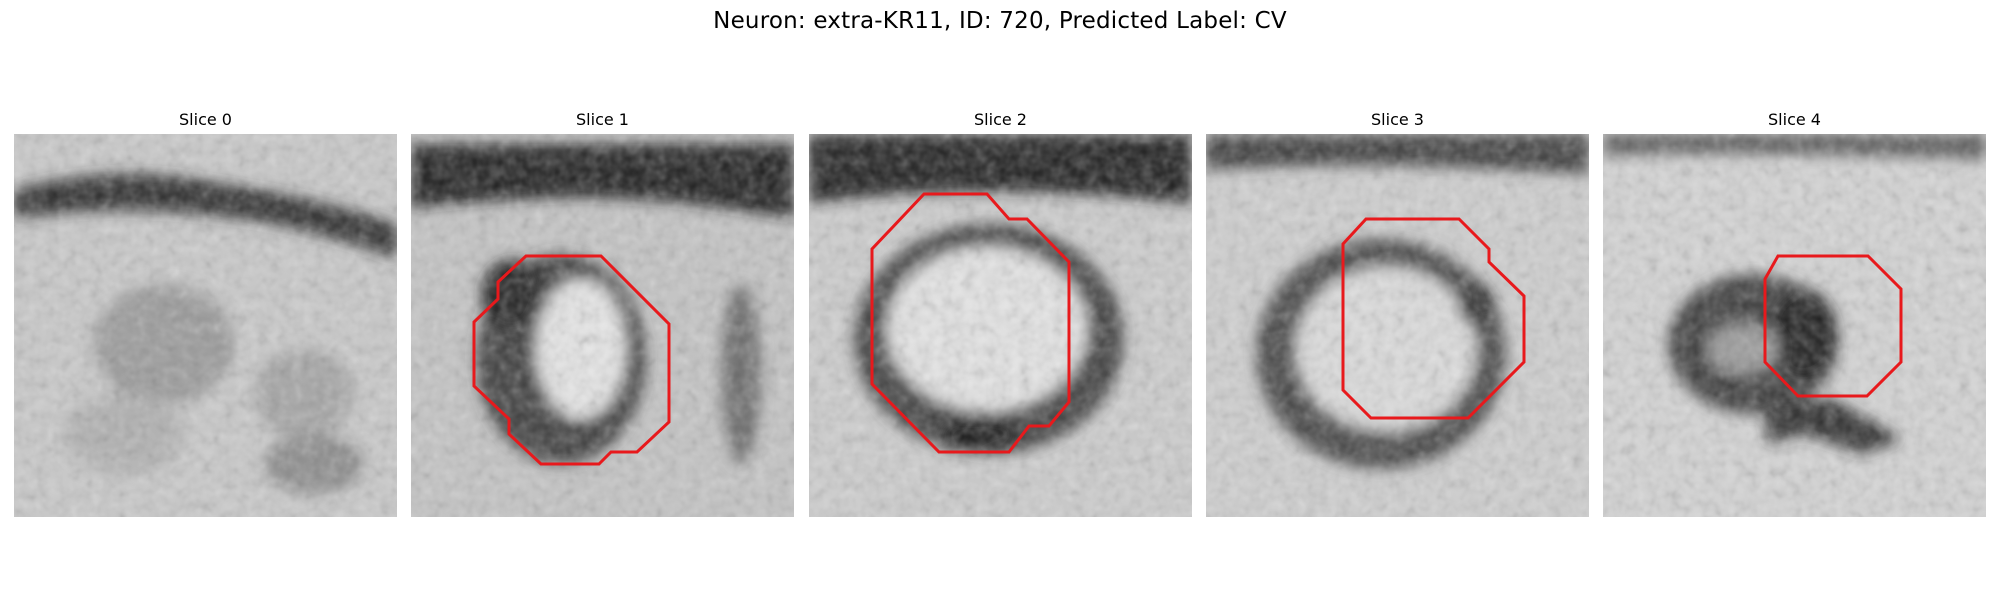  I want to click on slice-title-1: Slice 1, so click(602, 119).